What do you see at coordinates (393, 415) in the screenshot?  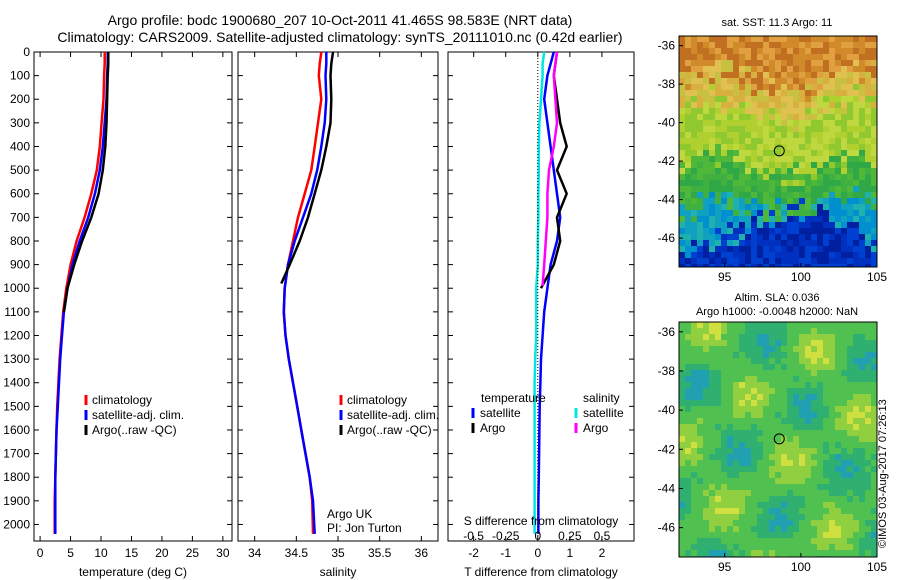 I see `sal-legend-label: satellite-adj. clim.` at bounding box center [393, 415].